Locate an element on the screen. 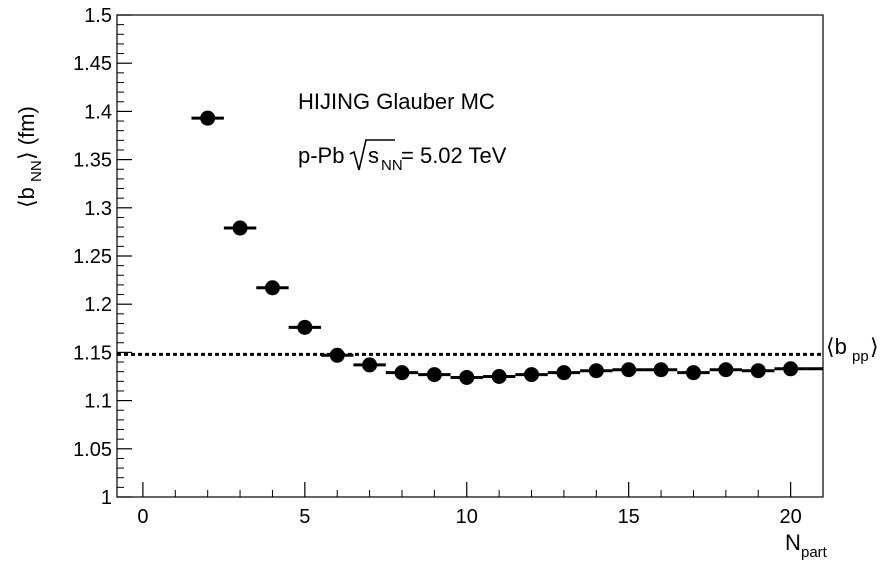  y-tick-label: 1.2 is located at coordinates (98, 305).